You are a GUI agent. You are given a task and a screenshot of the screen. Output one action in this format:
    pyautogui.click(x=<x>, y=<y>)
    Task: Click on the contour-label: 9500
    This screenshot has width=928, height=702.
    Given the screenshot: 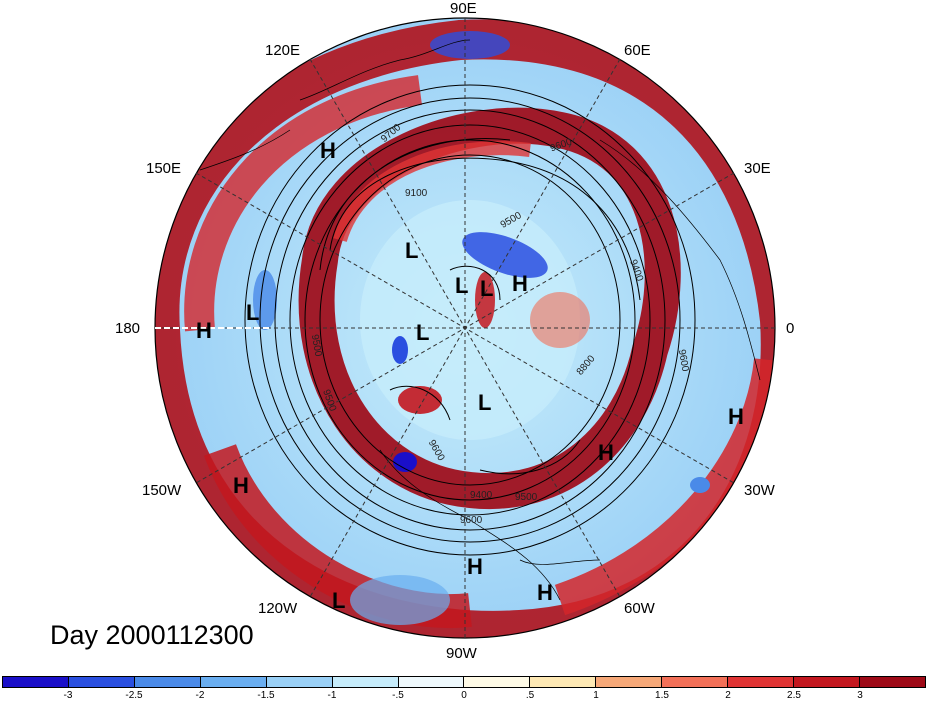 What is the action you would take?
    pyautogui.click(x=526, y=497)
    